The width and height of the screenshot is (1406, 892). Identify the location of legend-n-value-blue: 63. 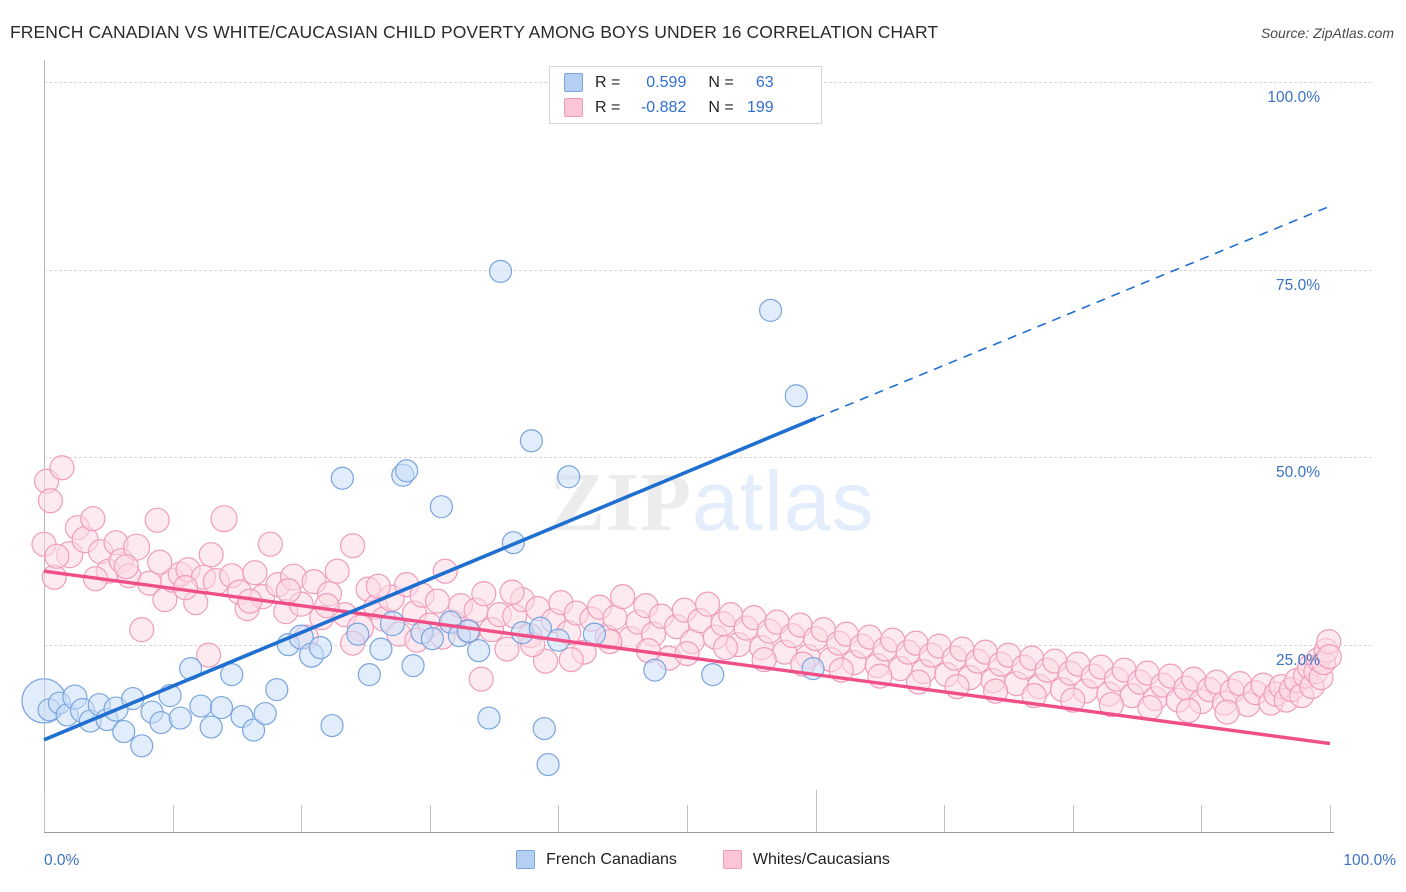
(764, 82).